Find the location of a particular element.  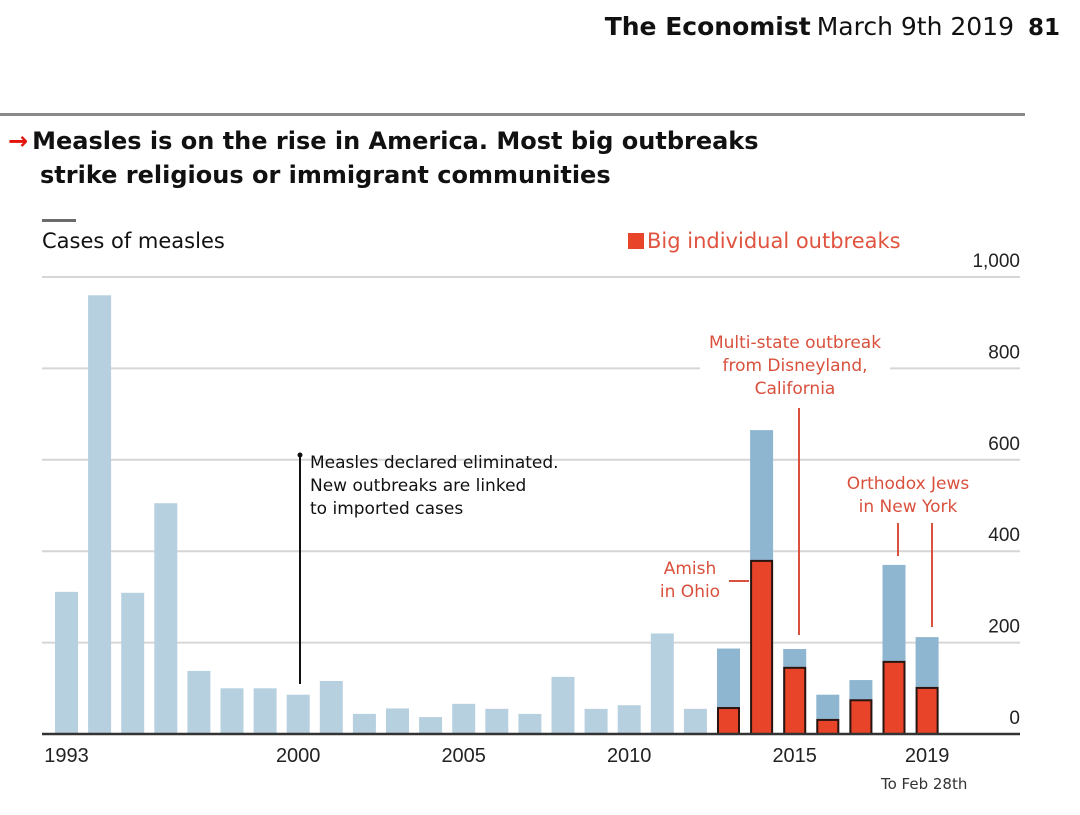

bar-total-2001 is located at coordinates (331, 707).